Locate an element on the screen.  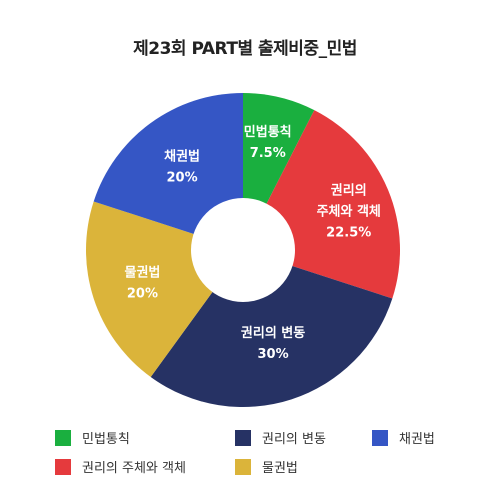
slice-label-3: 권리의 변동 30% is located at coordinates (273, 343).